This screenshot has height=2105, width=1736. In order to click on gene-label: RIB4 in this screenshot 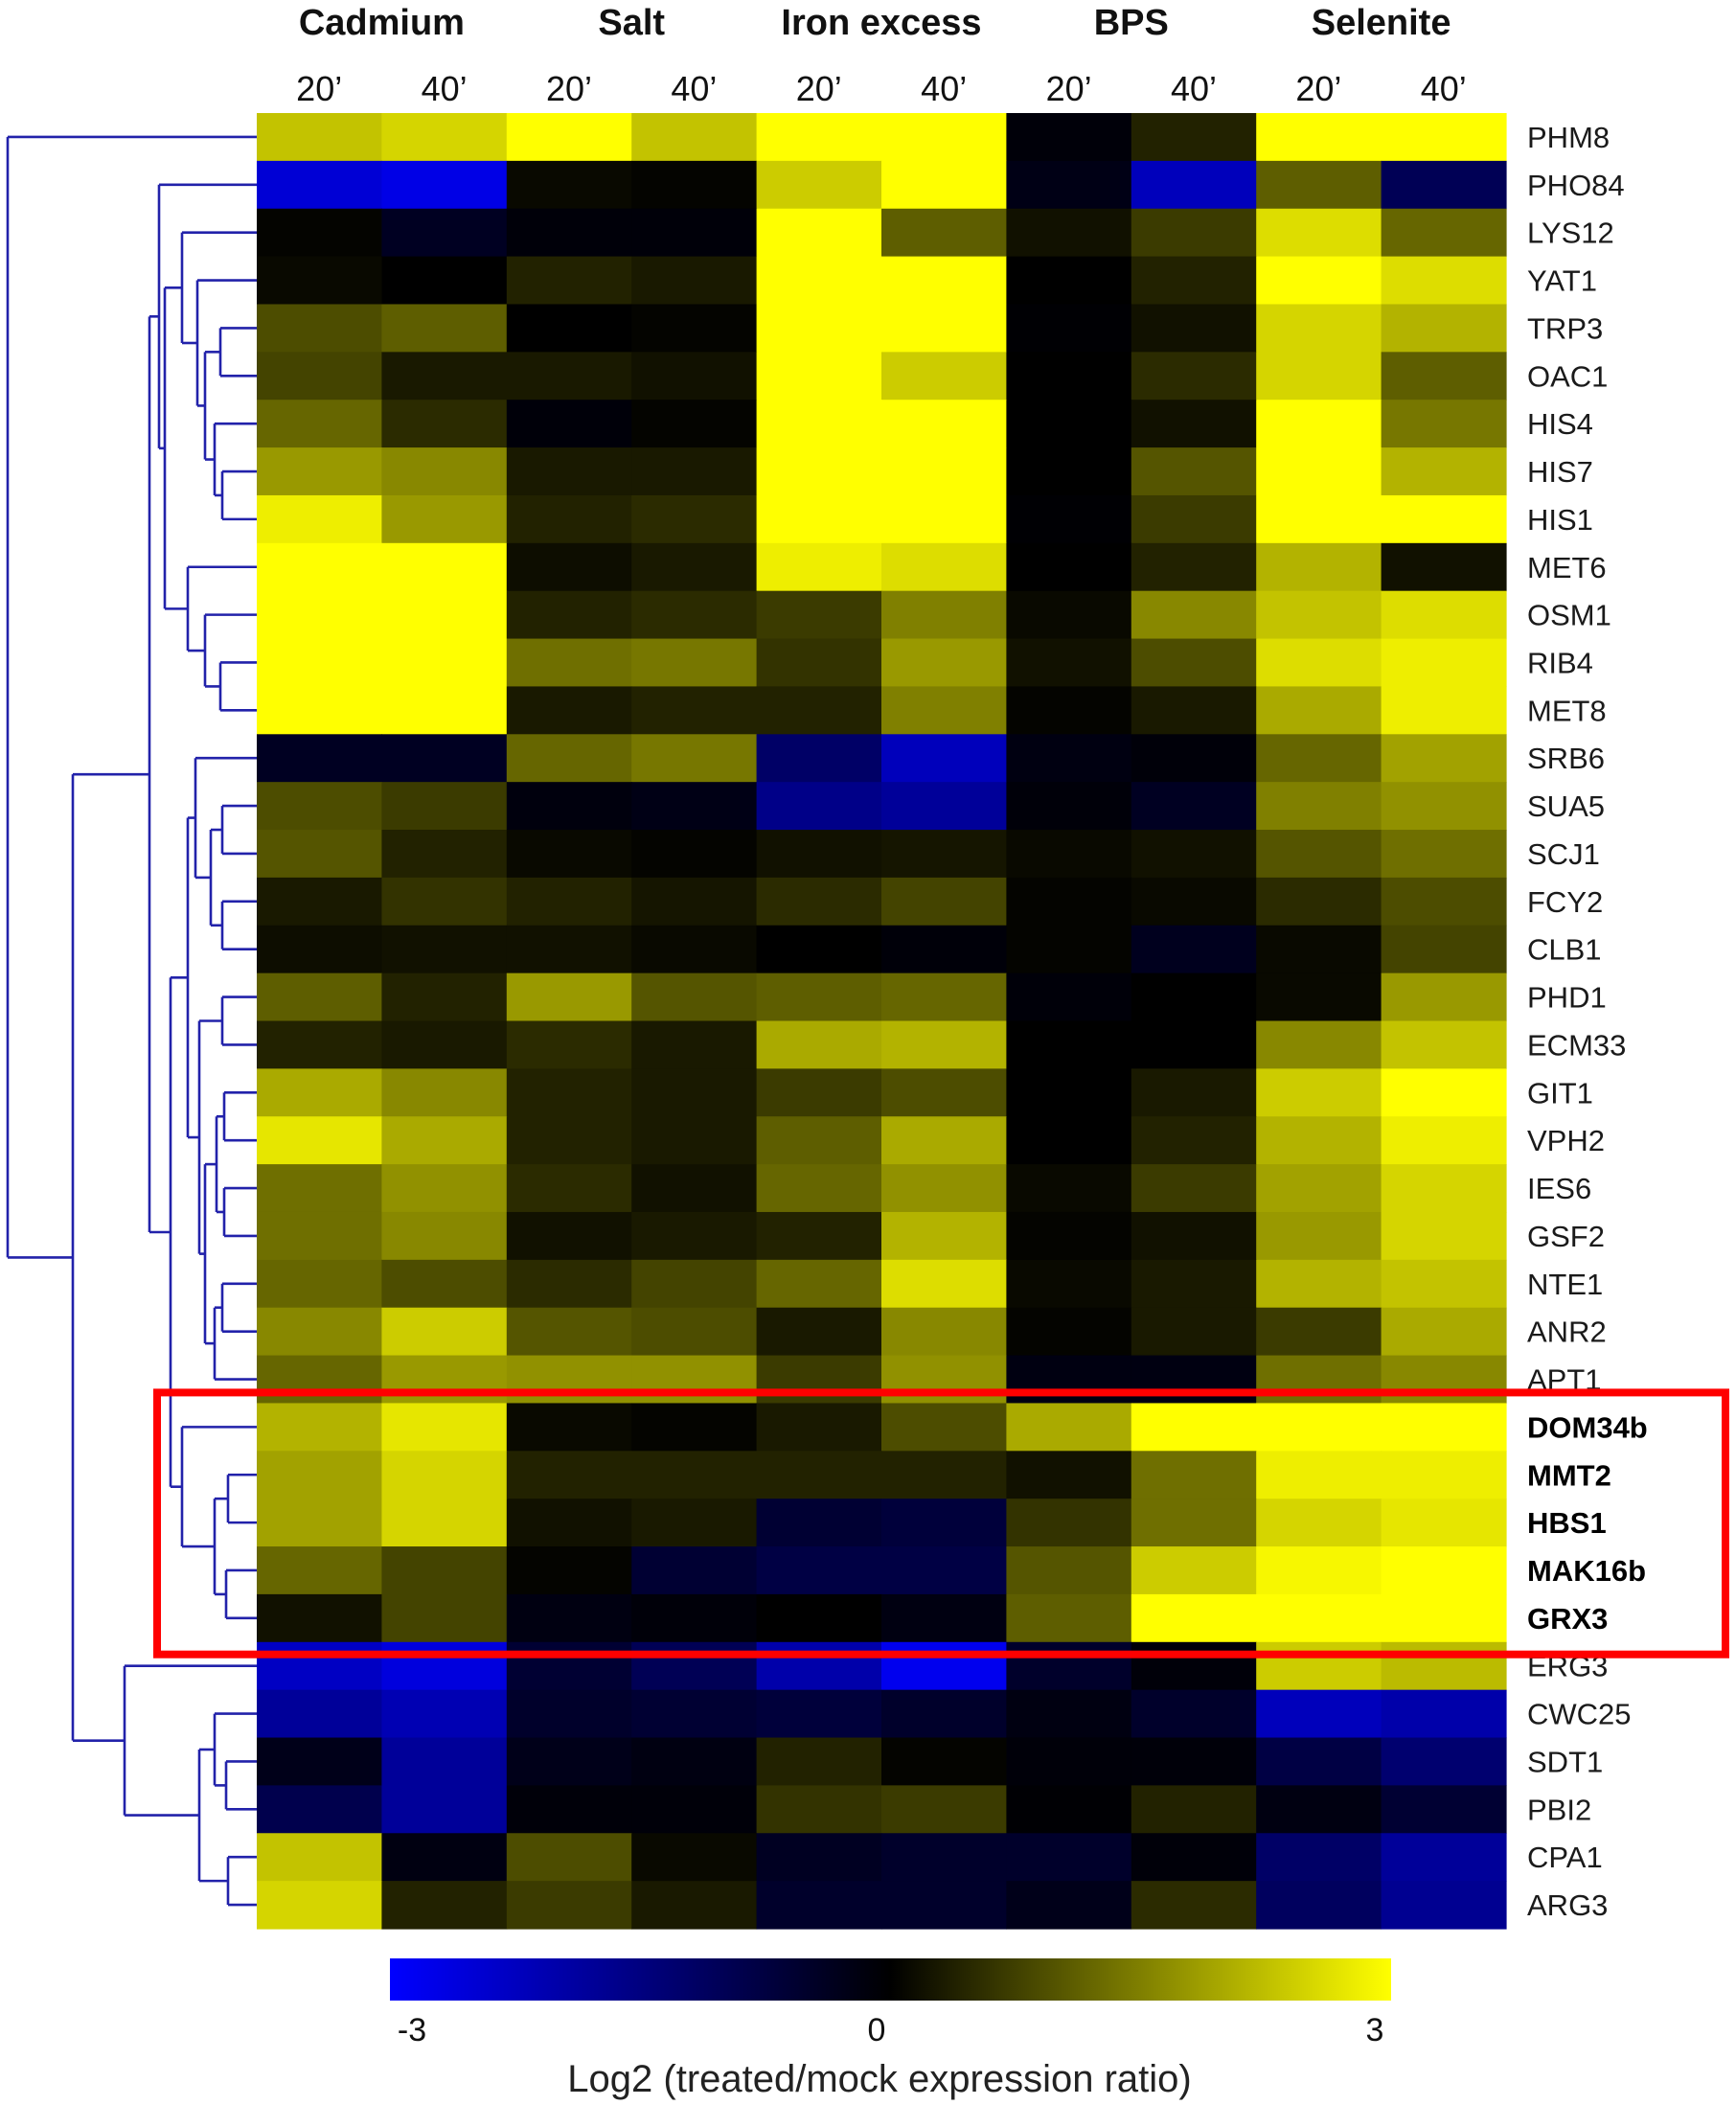, I will do `click(1560, 663)`.